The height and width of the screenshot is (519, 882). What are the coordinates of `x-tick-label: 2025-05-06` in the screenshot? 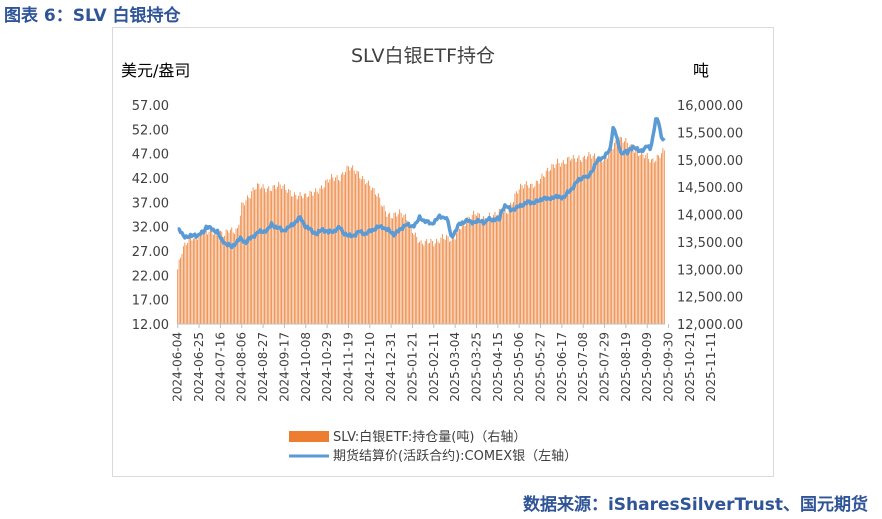 It's located at (519, 367).